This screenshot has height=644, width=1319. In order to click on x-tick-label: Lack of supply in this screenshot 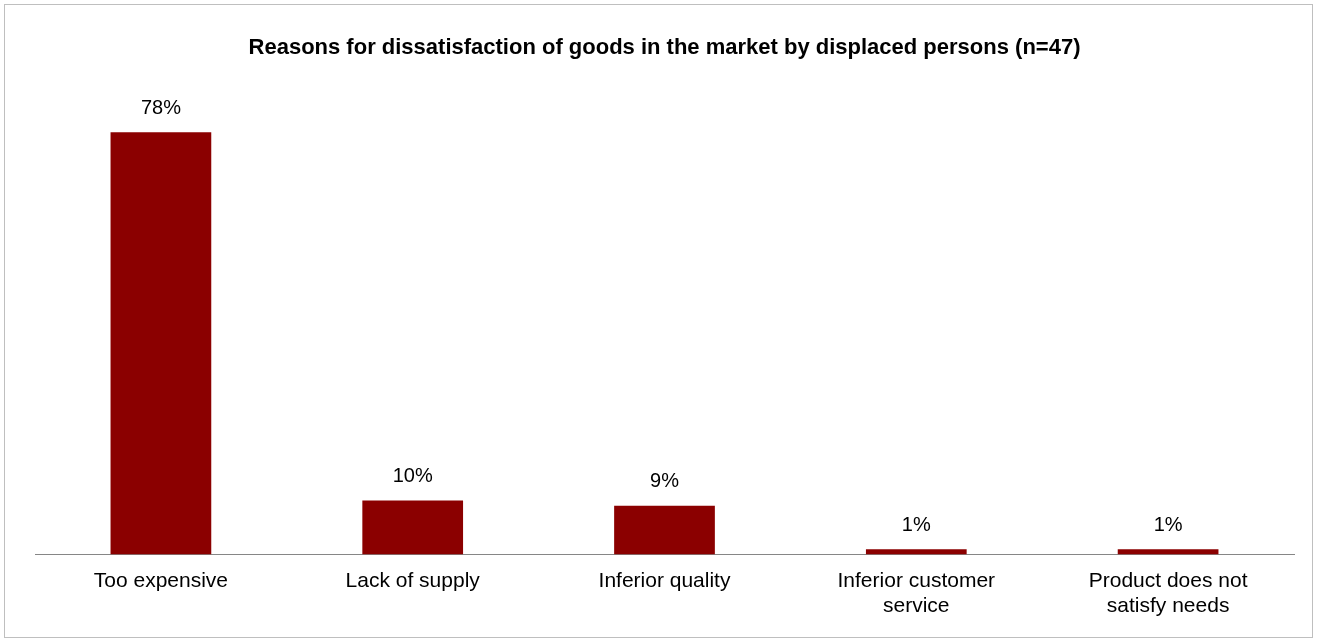, I will do `click(413, 579)`.